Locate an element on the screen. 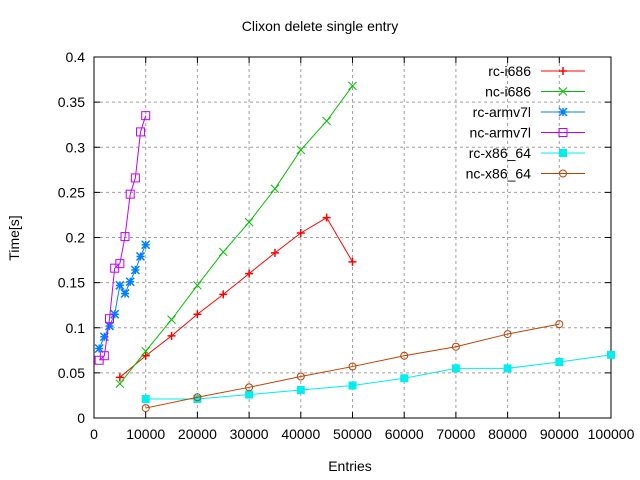 This screenshot has height=480, width=640. series-rc-armv7l is located at coordinates (122, 297).